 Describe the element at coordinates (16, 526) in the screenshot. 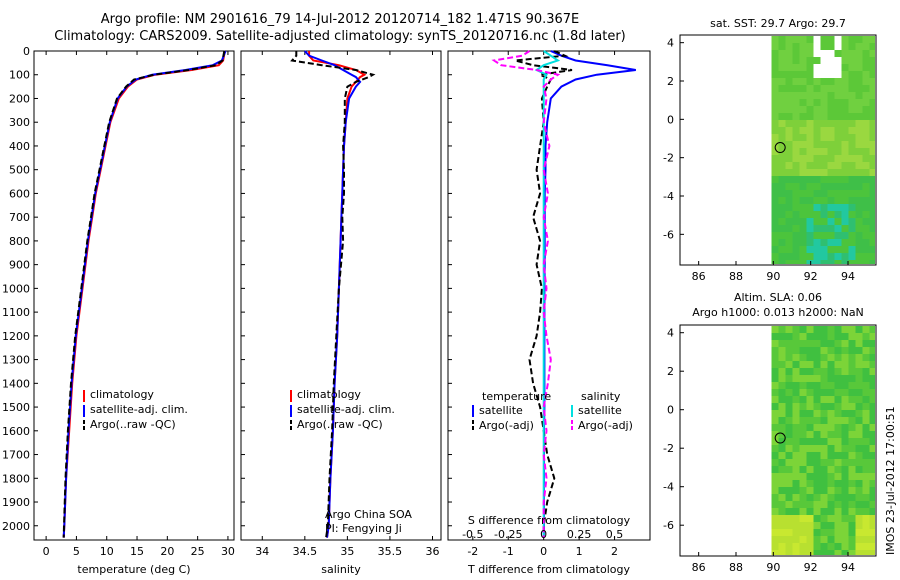

I see `temperature-ytick-label: 2000` at that location.